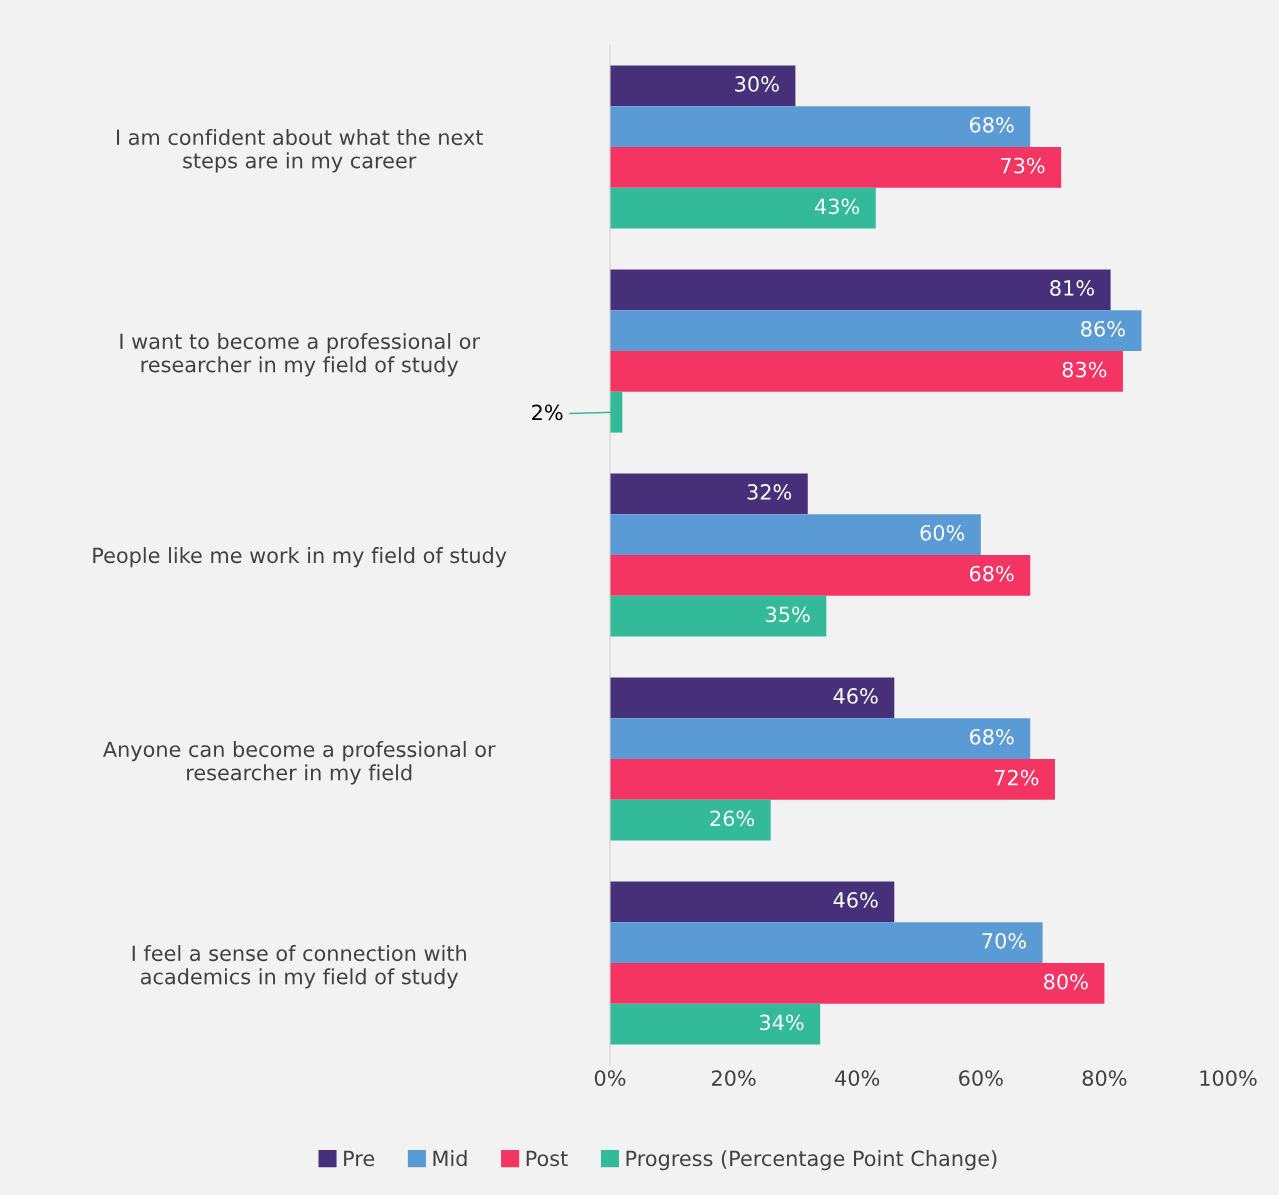 Image resolution: width=1279 pixels, height=1195 pixels. Describe the element at coordinates (1072, 288) in the screenshot. I see `data-label: 81%` at that location.